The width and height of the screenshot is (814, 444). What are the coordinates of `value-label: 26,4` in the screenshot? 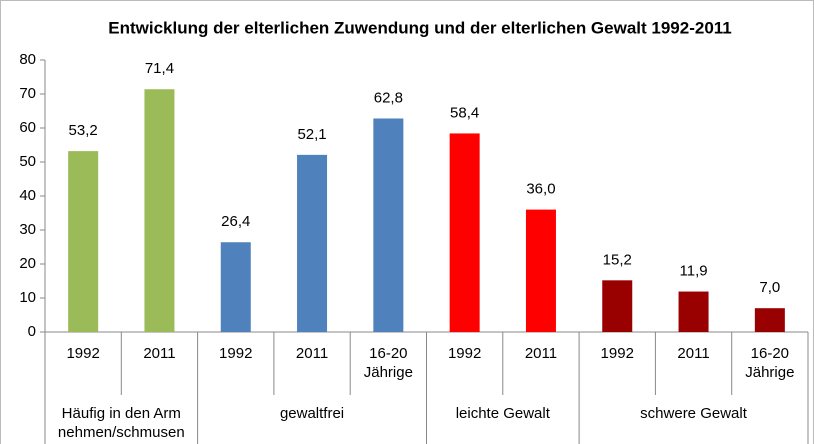 It's located at (235, 221).